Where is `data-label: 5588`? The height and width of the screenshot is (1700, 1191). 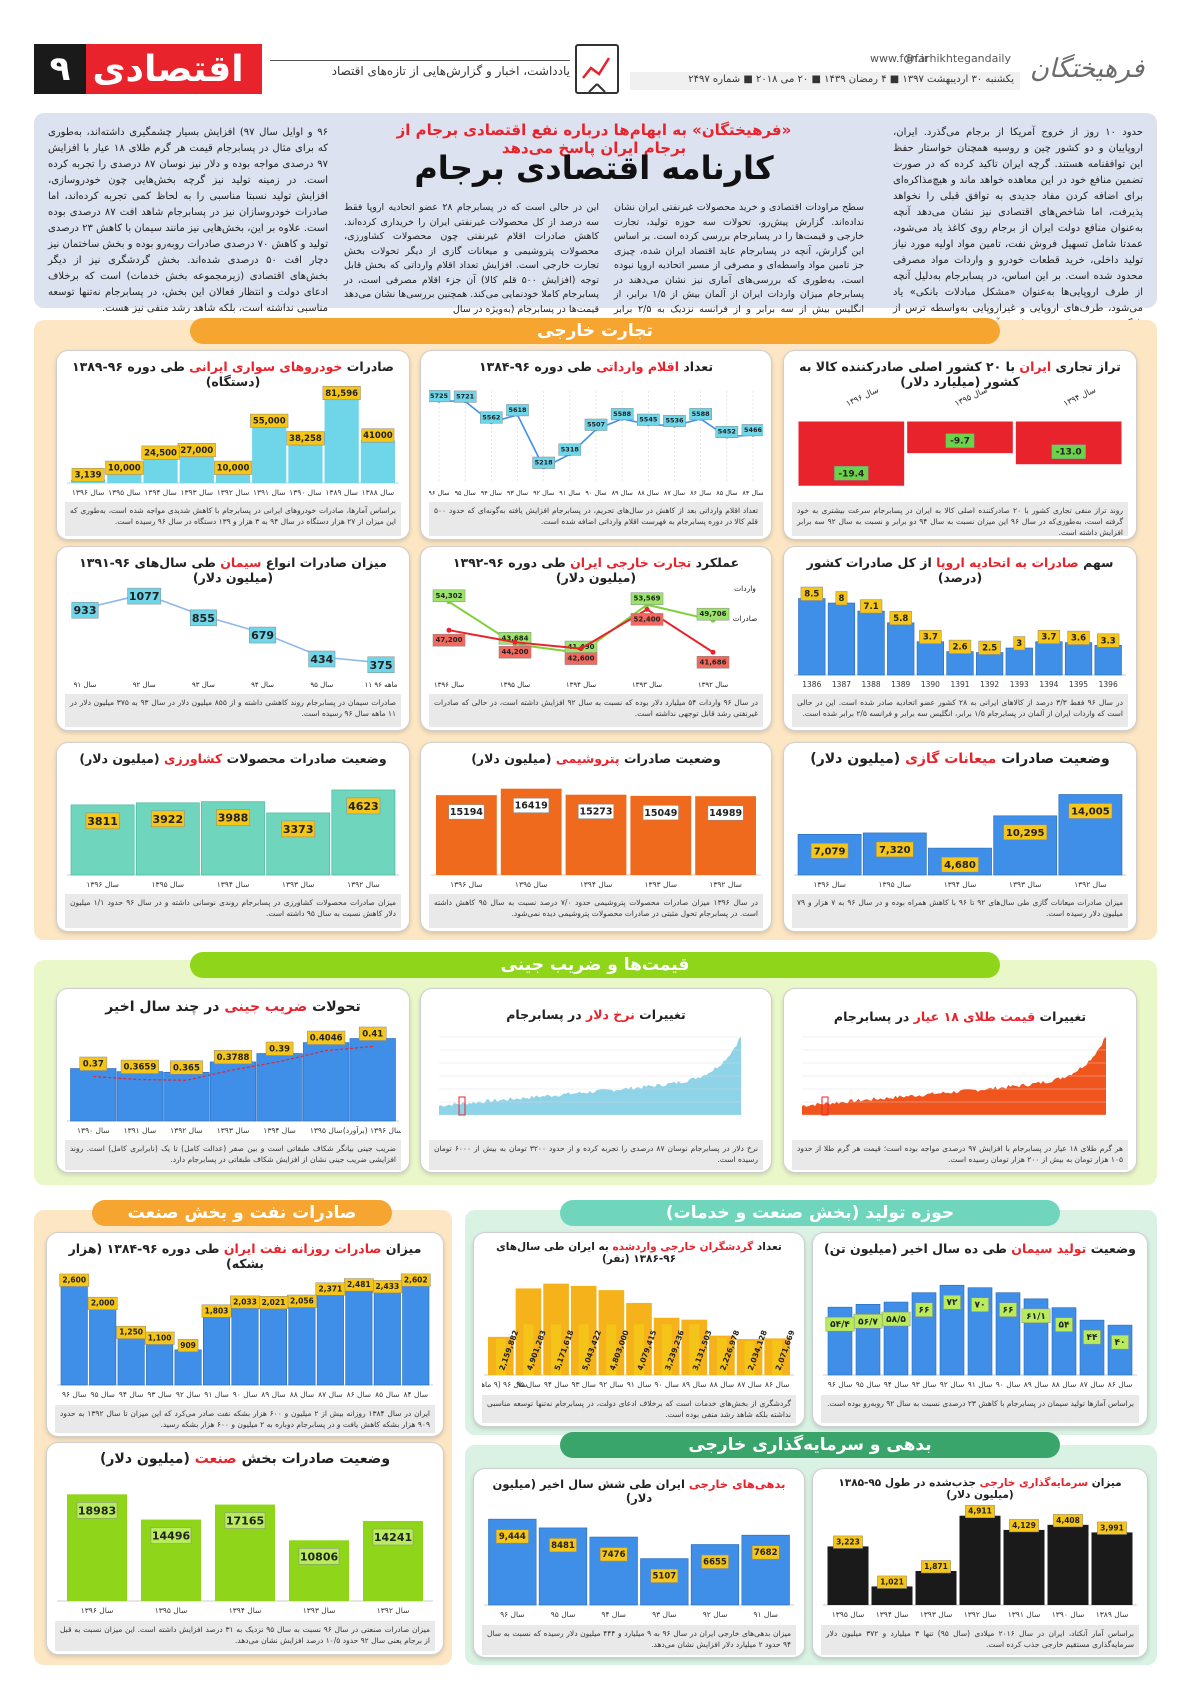 data-label: 5588 is located at coordinates (622, 414).